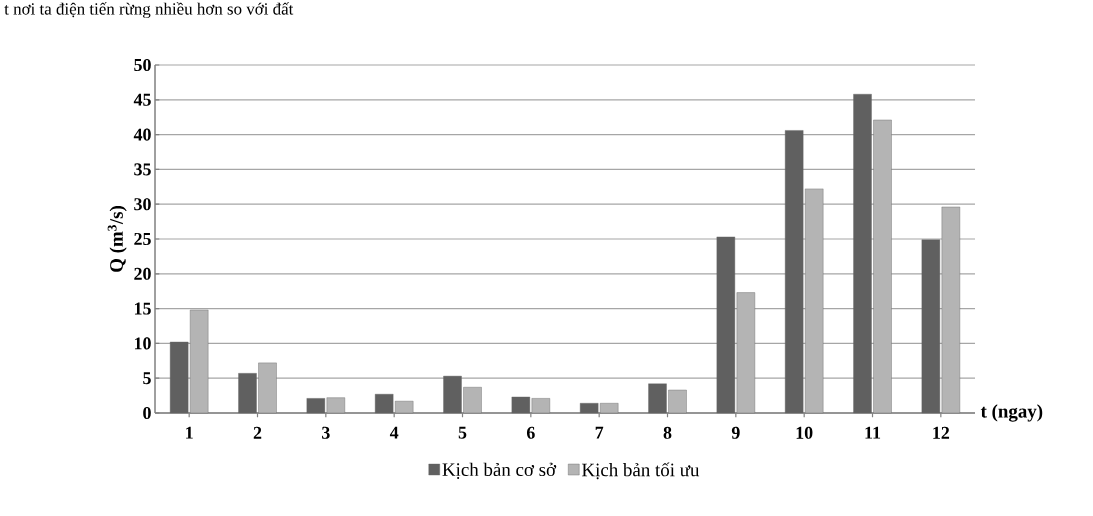  Describe the element at coordinates (804, 432) in the screenshot. I see `x-tick-label: 10` at that location.